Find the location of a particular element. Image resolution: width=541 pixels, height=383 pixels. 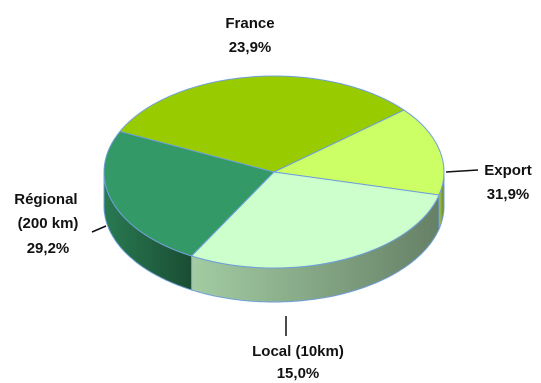

slice-value-regional: 29,2% is located at coordinates (48, 248).